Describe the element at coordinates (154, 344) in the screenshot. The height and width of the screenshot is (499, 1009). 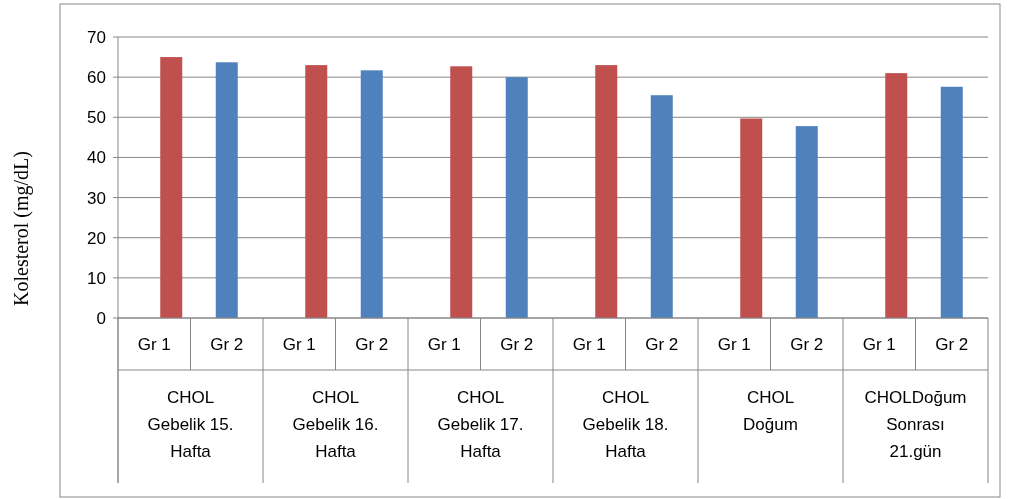
I see `series-label: Gr 1` at that location.